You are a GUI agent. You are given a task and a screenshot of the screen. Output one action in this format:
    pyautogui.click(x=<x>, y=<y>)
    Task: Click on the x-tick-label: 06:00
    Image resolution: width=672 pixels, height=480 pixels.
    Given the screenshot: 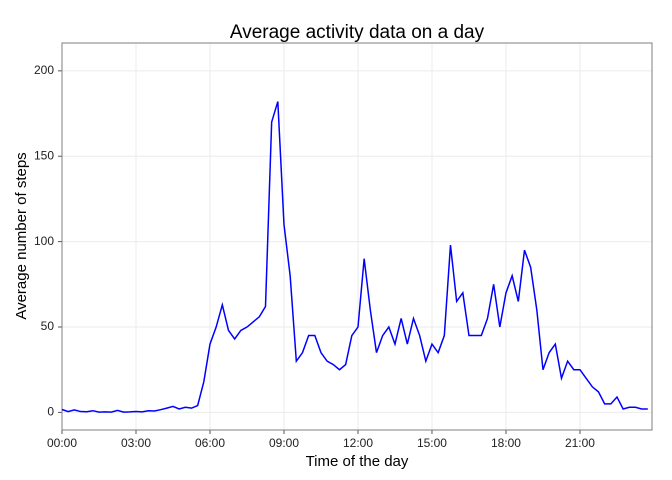 What is the action you would take?
    pyautogui.click(x=210, y=443)
    